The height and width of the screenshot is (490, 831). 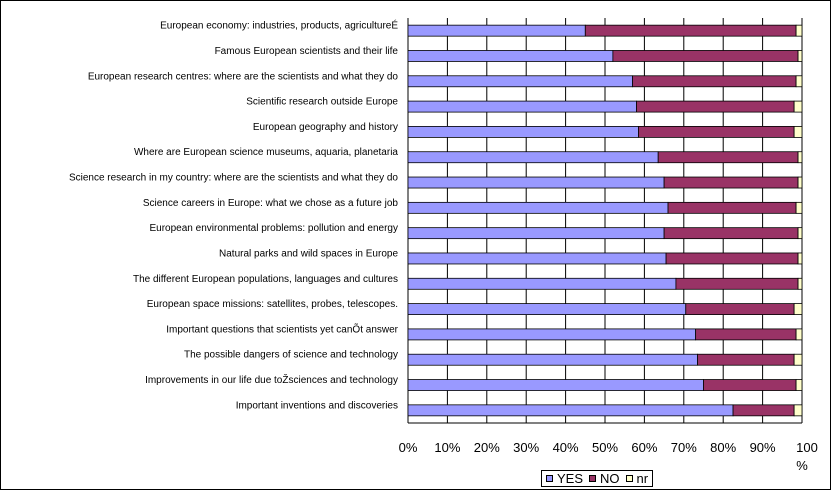 What do you see at coordinates (325, 127) in the screenshot?
I see `category-label: European geography and history` at bounding box center [325, 127].